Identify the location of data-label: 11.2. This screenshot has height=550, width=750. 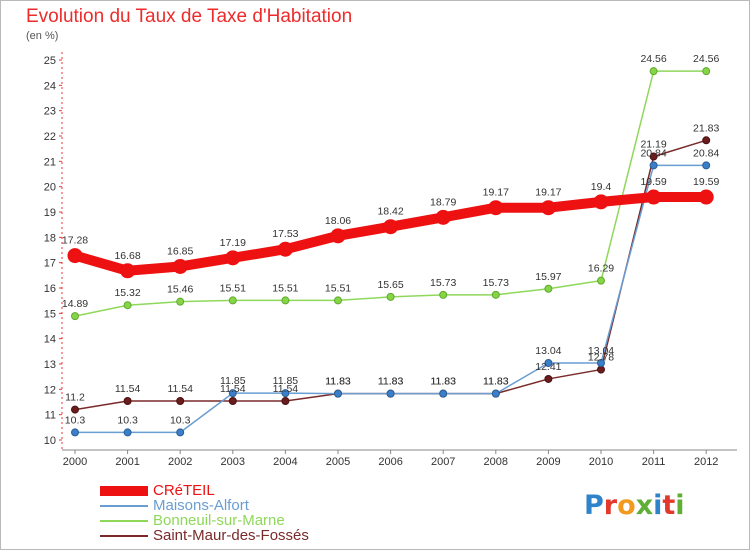
(75, 398).